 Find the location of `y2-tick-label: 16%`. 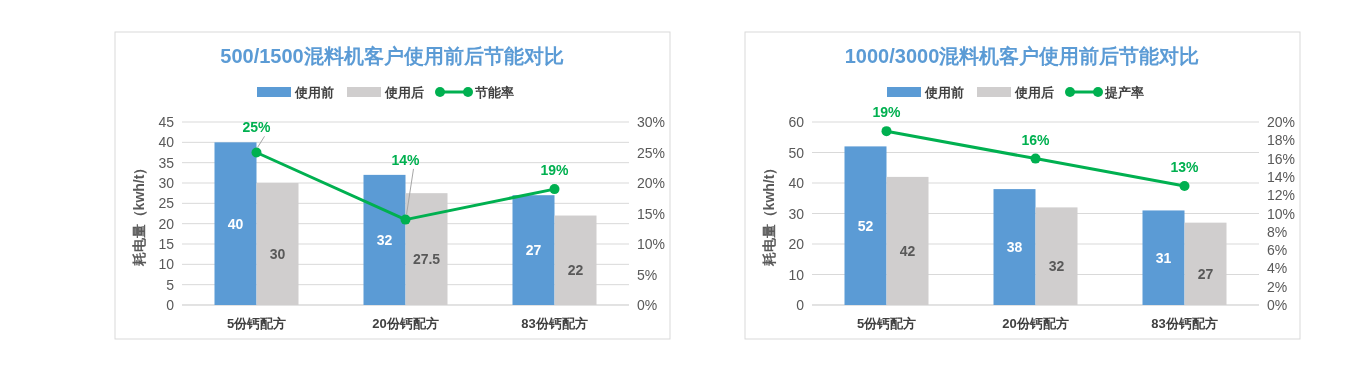

y2-tick-label: 16% is located at coordinates (1281, 158).